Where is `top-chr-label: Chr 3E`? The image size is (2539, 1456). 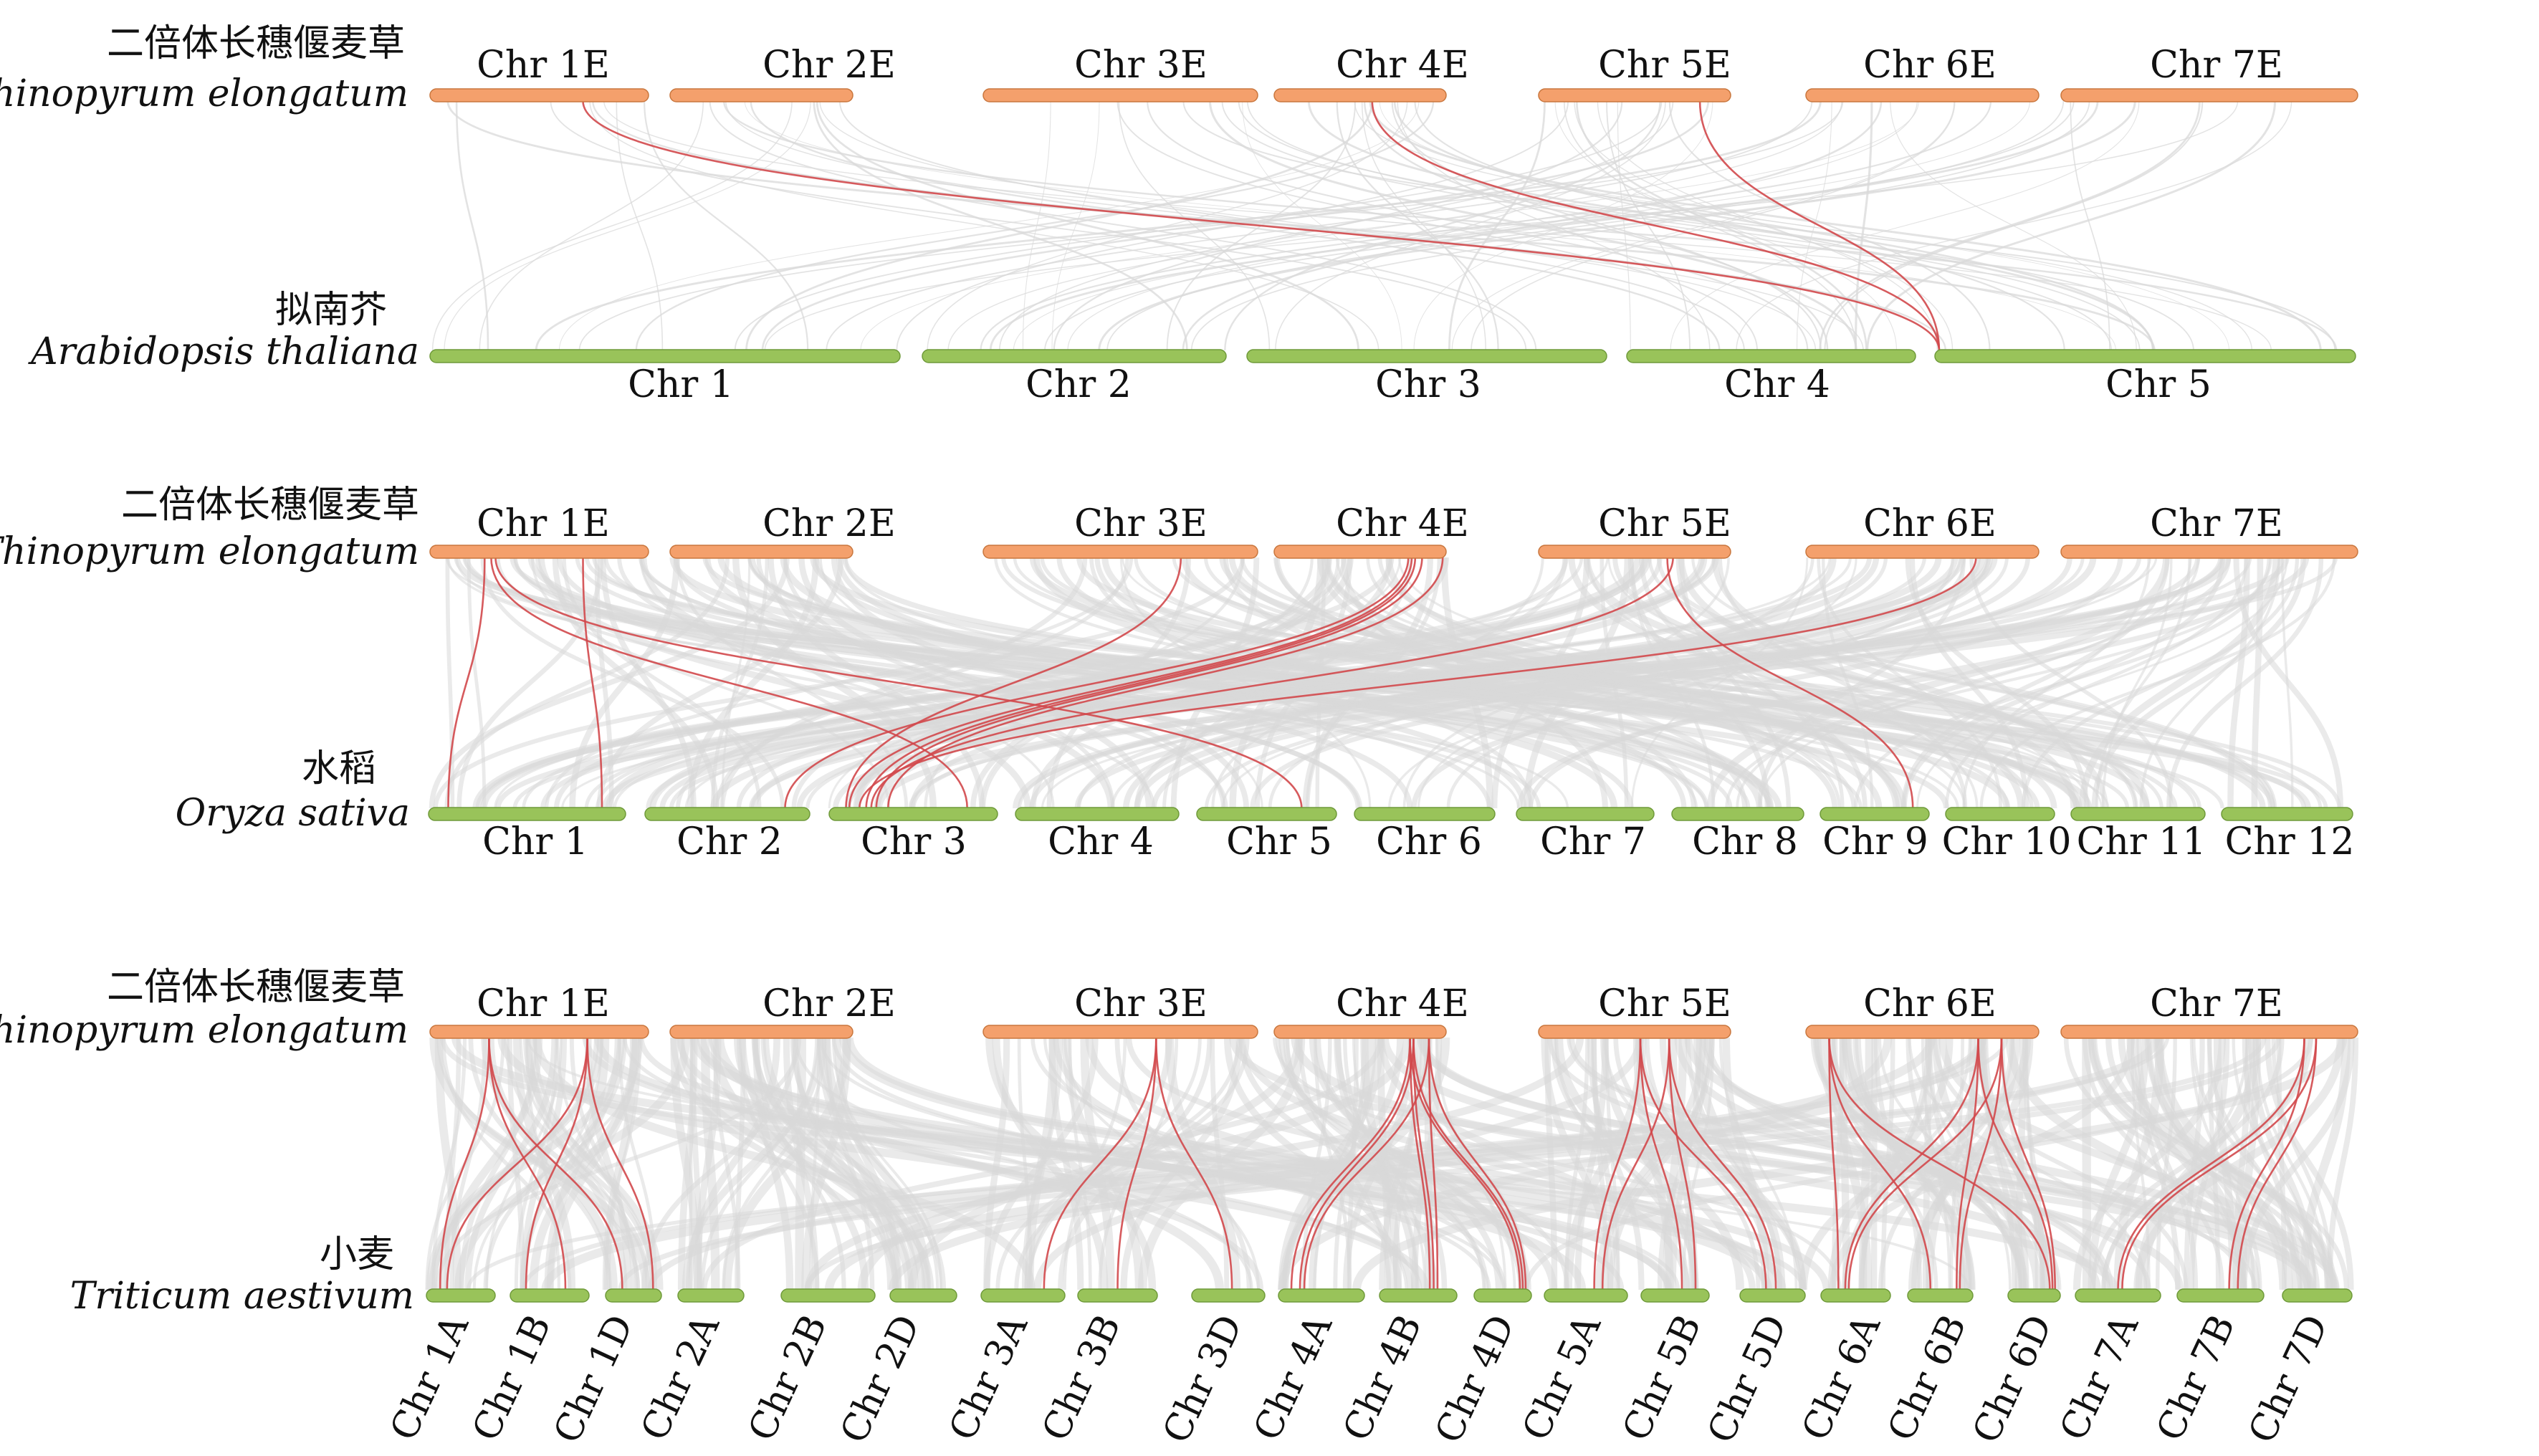 top-chr-label: Chr 3E is located at coordinates (1141, 523).